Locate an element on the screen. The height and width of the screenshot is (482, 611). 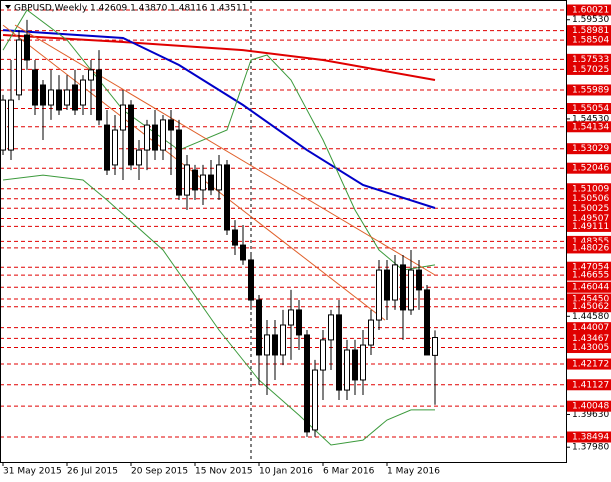
level-label: 1.48026 is located at coordinates (590, 248).